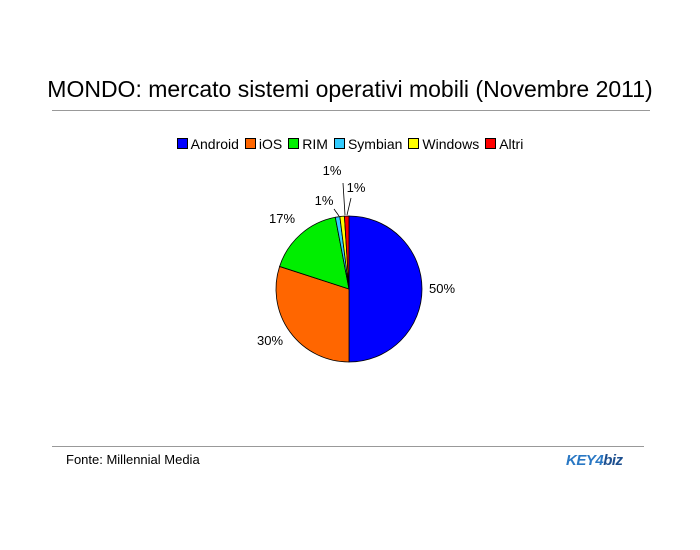 Image resolution: width=700 pixels, height=550 pixels. I want to click on data-label-symbian: 1%, so click(324, 200).